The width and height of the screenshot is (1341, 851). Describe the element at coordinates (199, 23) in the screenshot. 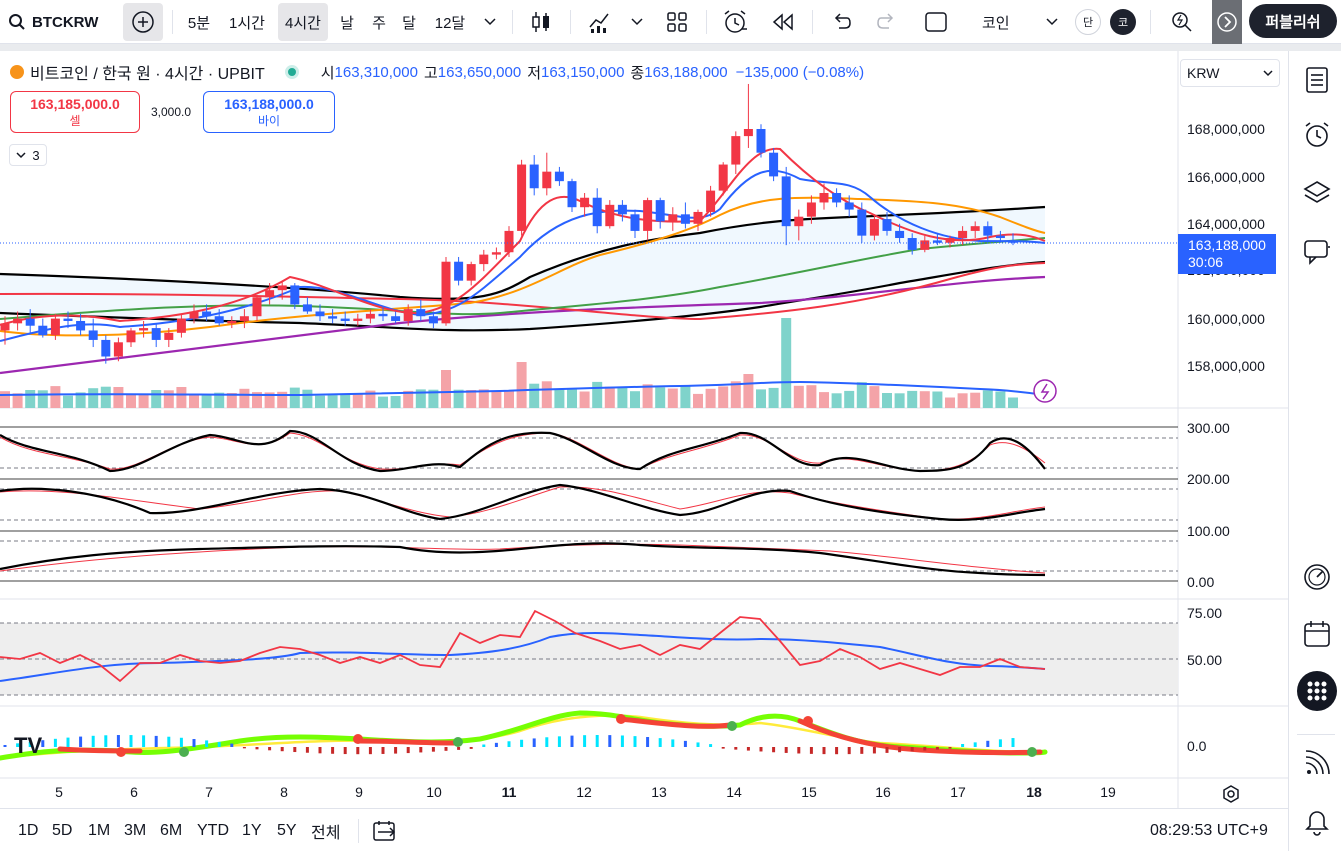

I see `interval-5m: 5분` at that location.